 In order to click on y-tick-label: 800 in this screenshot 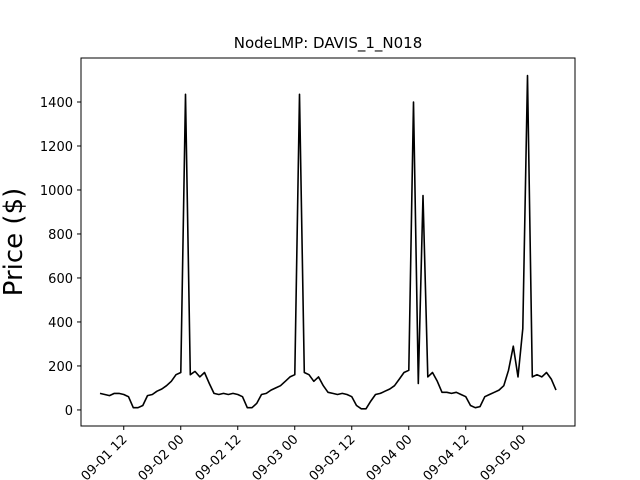, I will do `click(60, 235)`.